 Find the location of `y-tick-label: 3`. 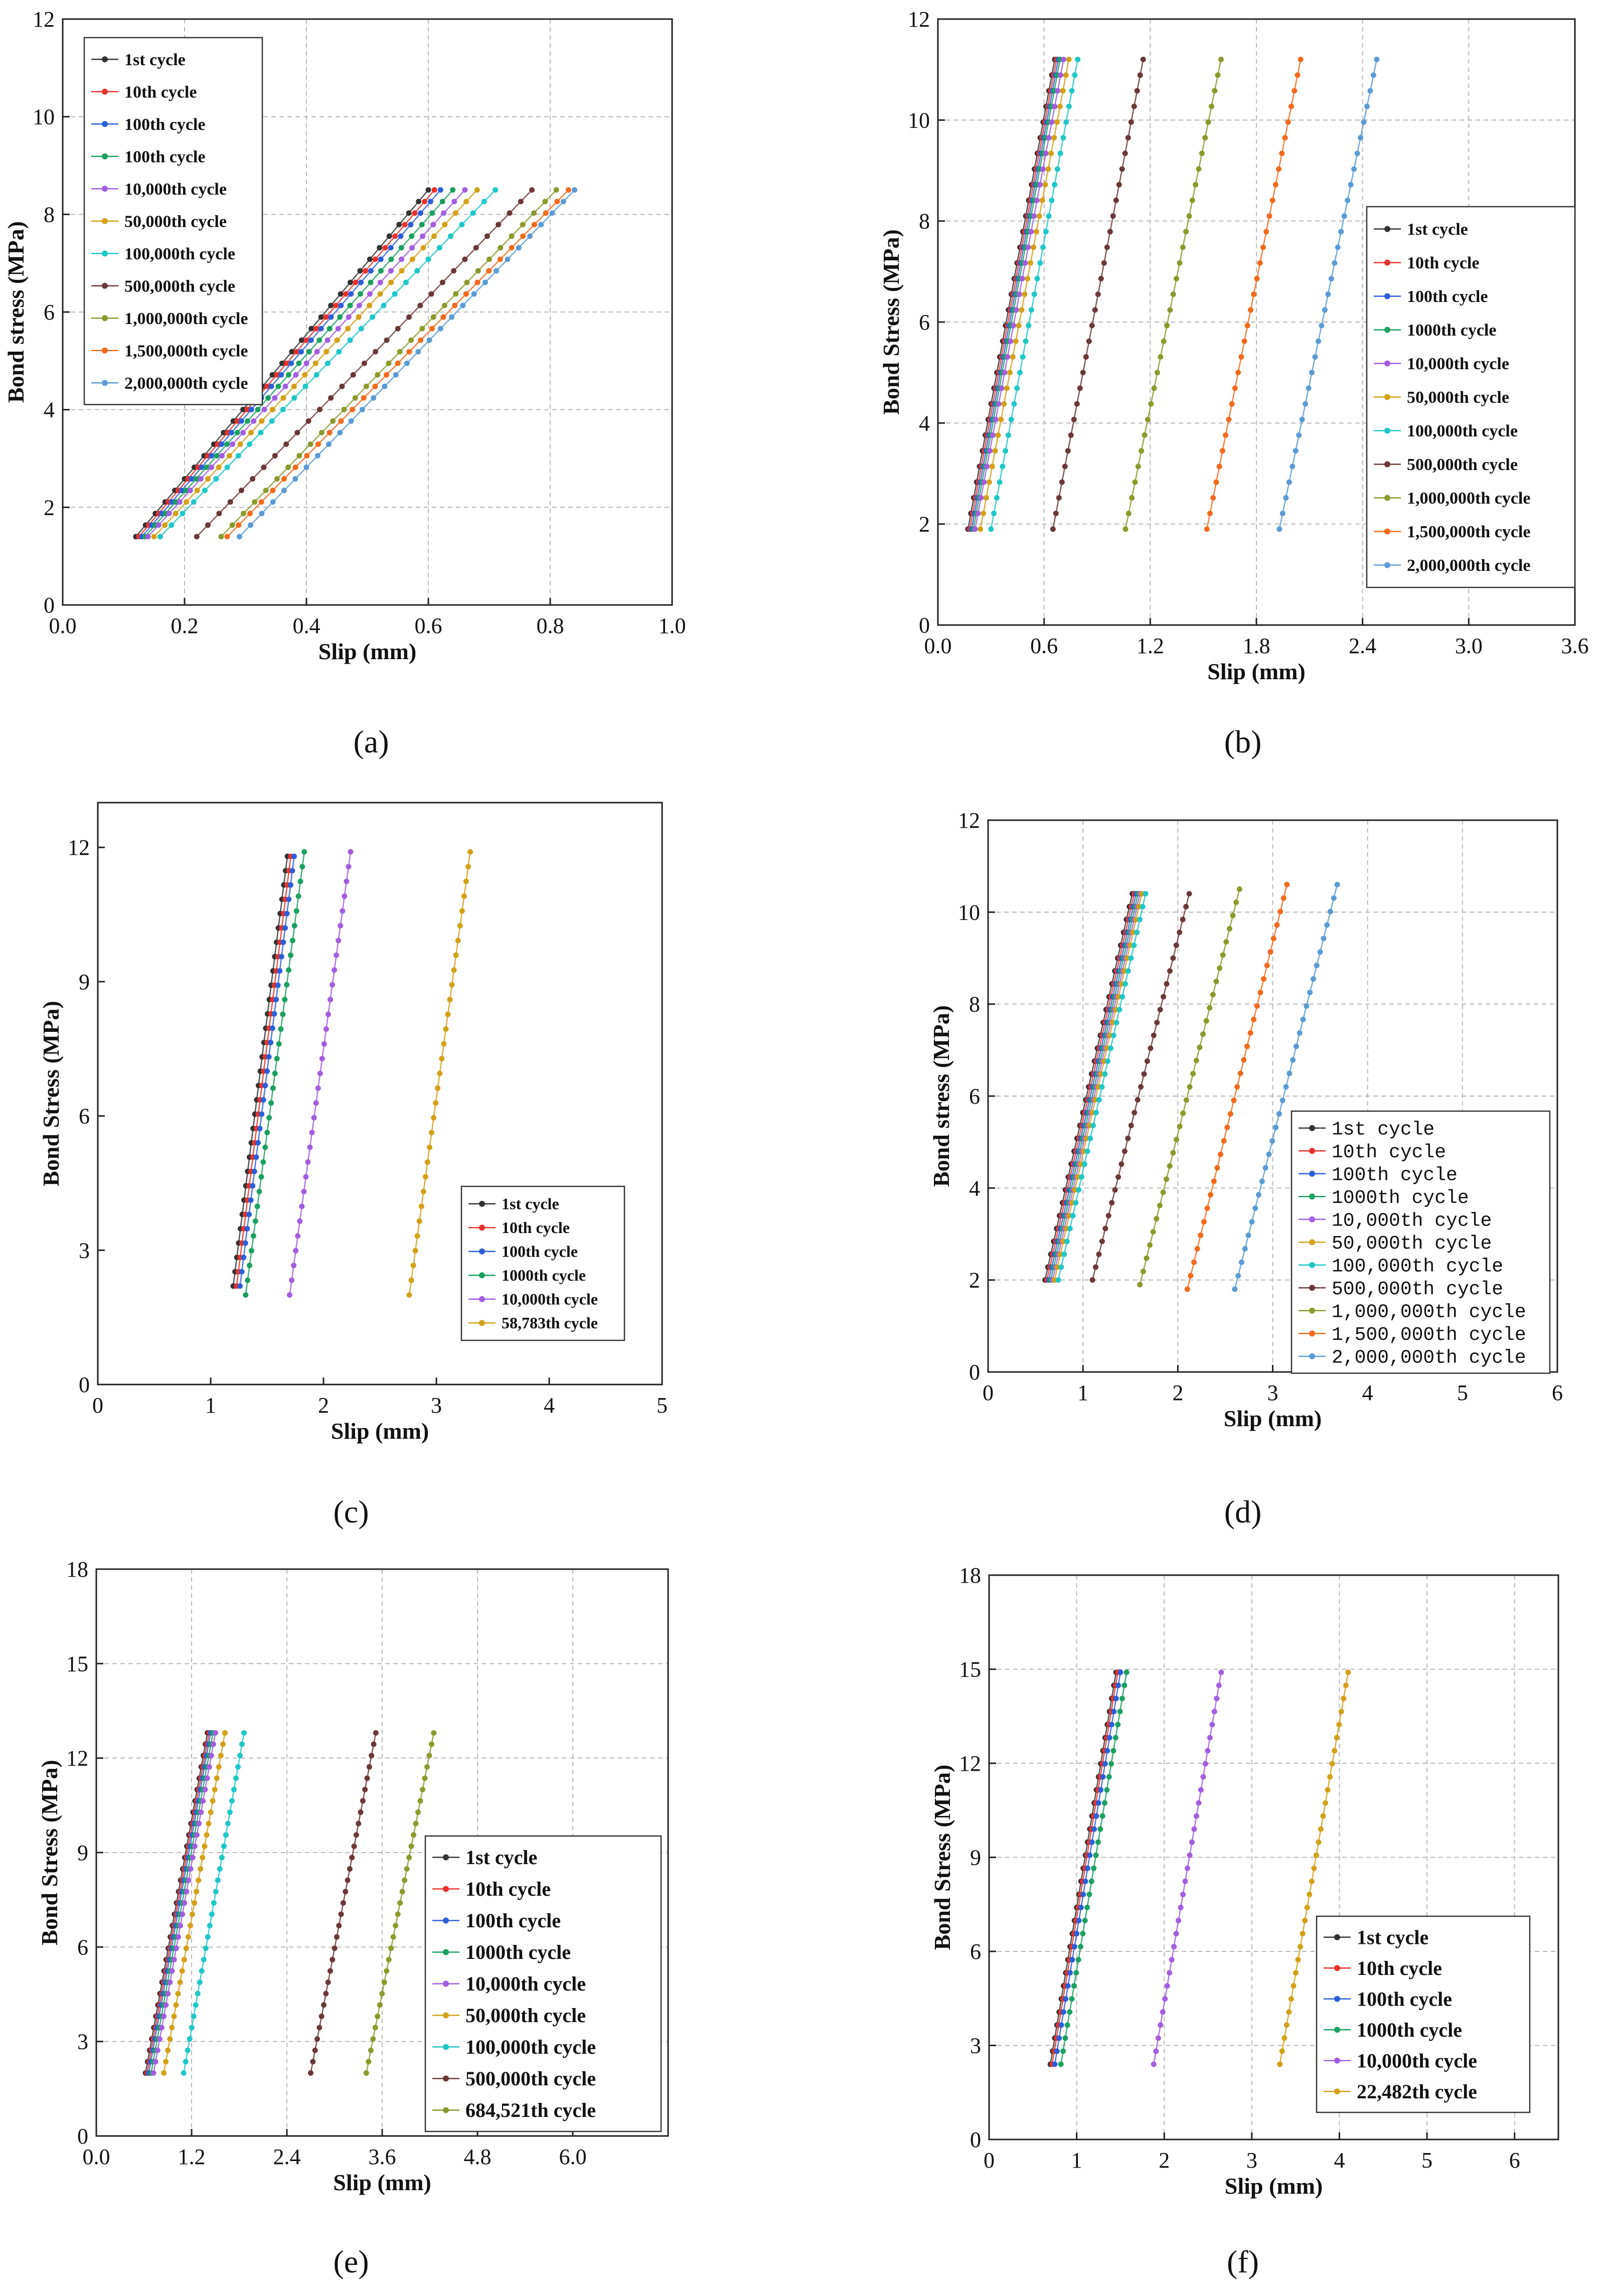

y-tick-label: 3 is located at coordinates (82, 2042).